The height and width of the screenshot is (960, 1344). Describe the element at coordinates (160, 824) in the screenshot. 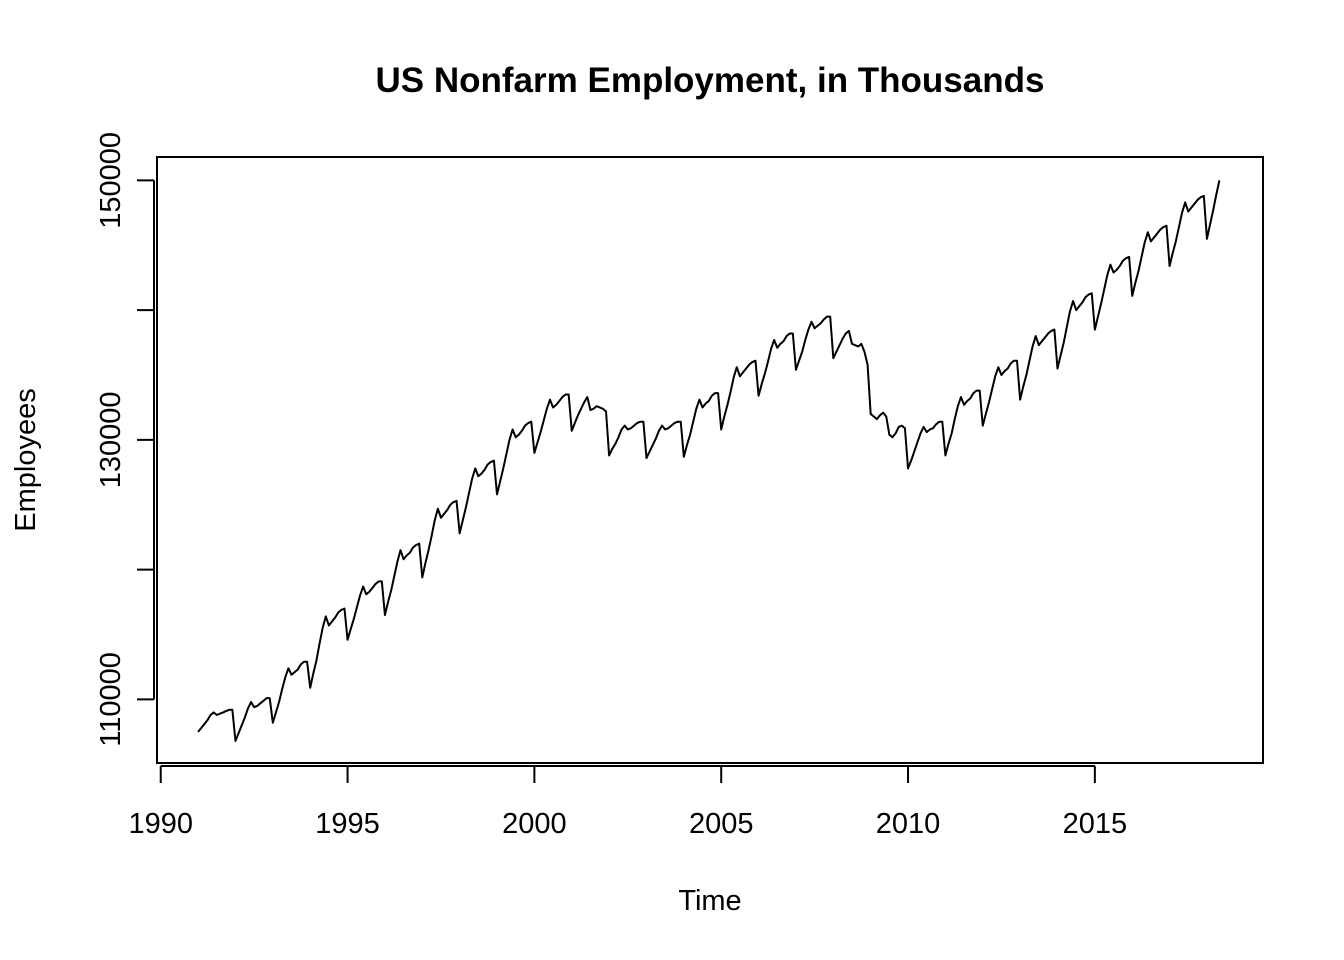

I see `x-tick-label: 1990` at that location.